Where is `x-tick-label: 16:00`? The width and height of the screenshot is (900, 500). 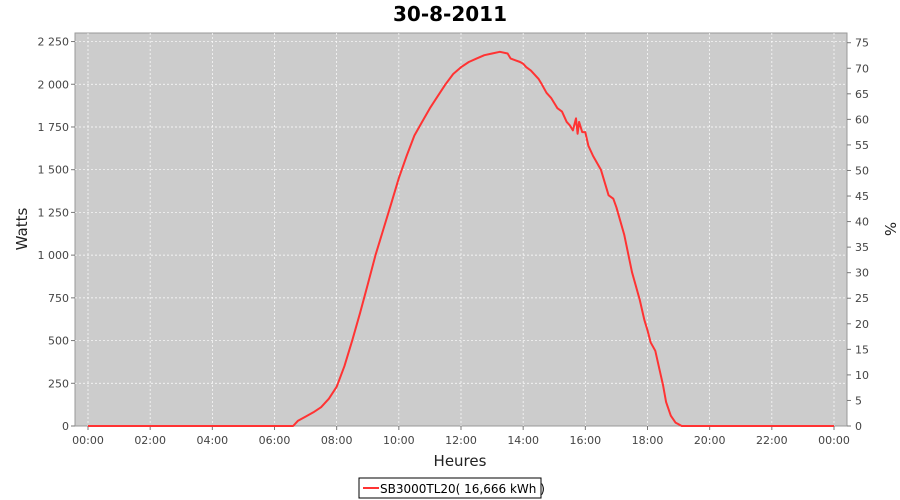 x-tick-label: 16:00 is located at coordinates (585, 440).